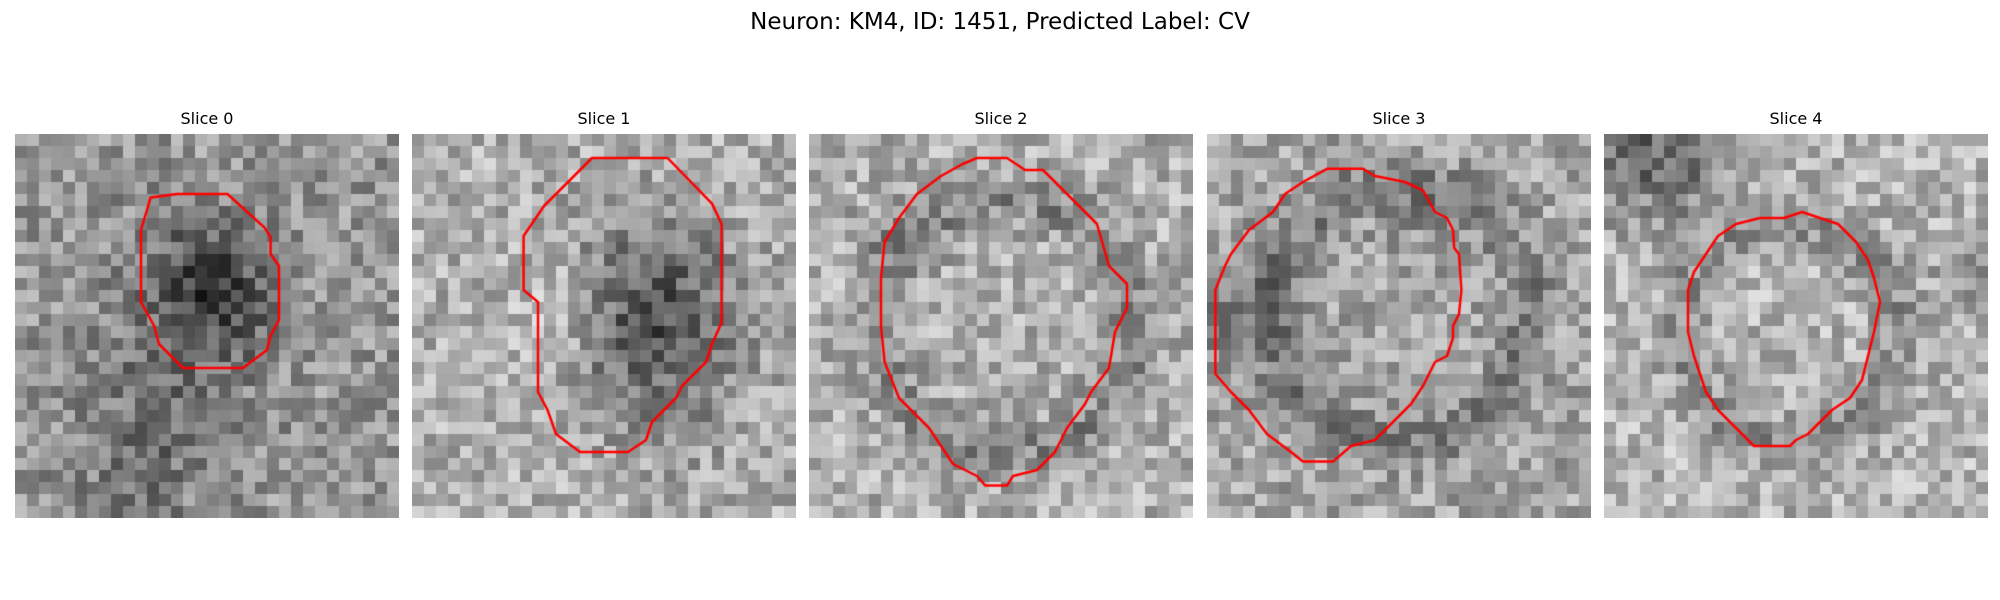 The image size is (2000, 600). What do you see at coordinates (1399, 118) in the screenshot?
I see `slice-title-3: Slice 3` at bounding box center [1399, 118].